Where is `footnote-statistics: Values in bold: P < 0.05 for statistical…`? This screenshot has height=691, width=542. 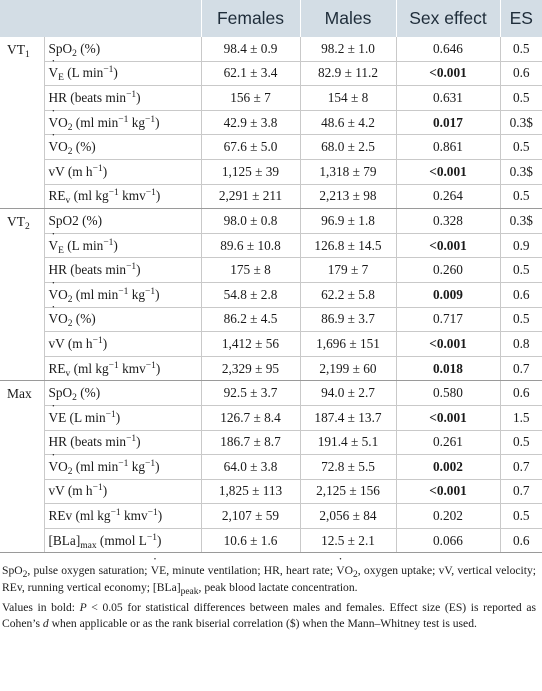
footnote-statistics: Values in bold: P < 0.05 for statistical… is located at coordinates (269, 616).